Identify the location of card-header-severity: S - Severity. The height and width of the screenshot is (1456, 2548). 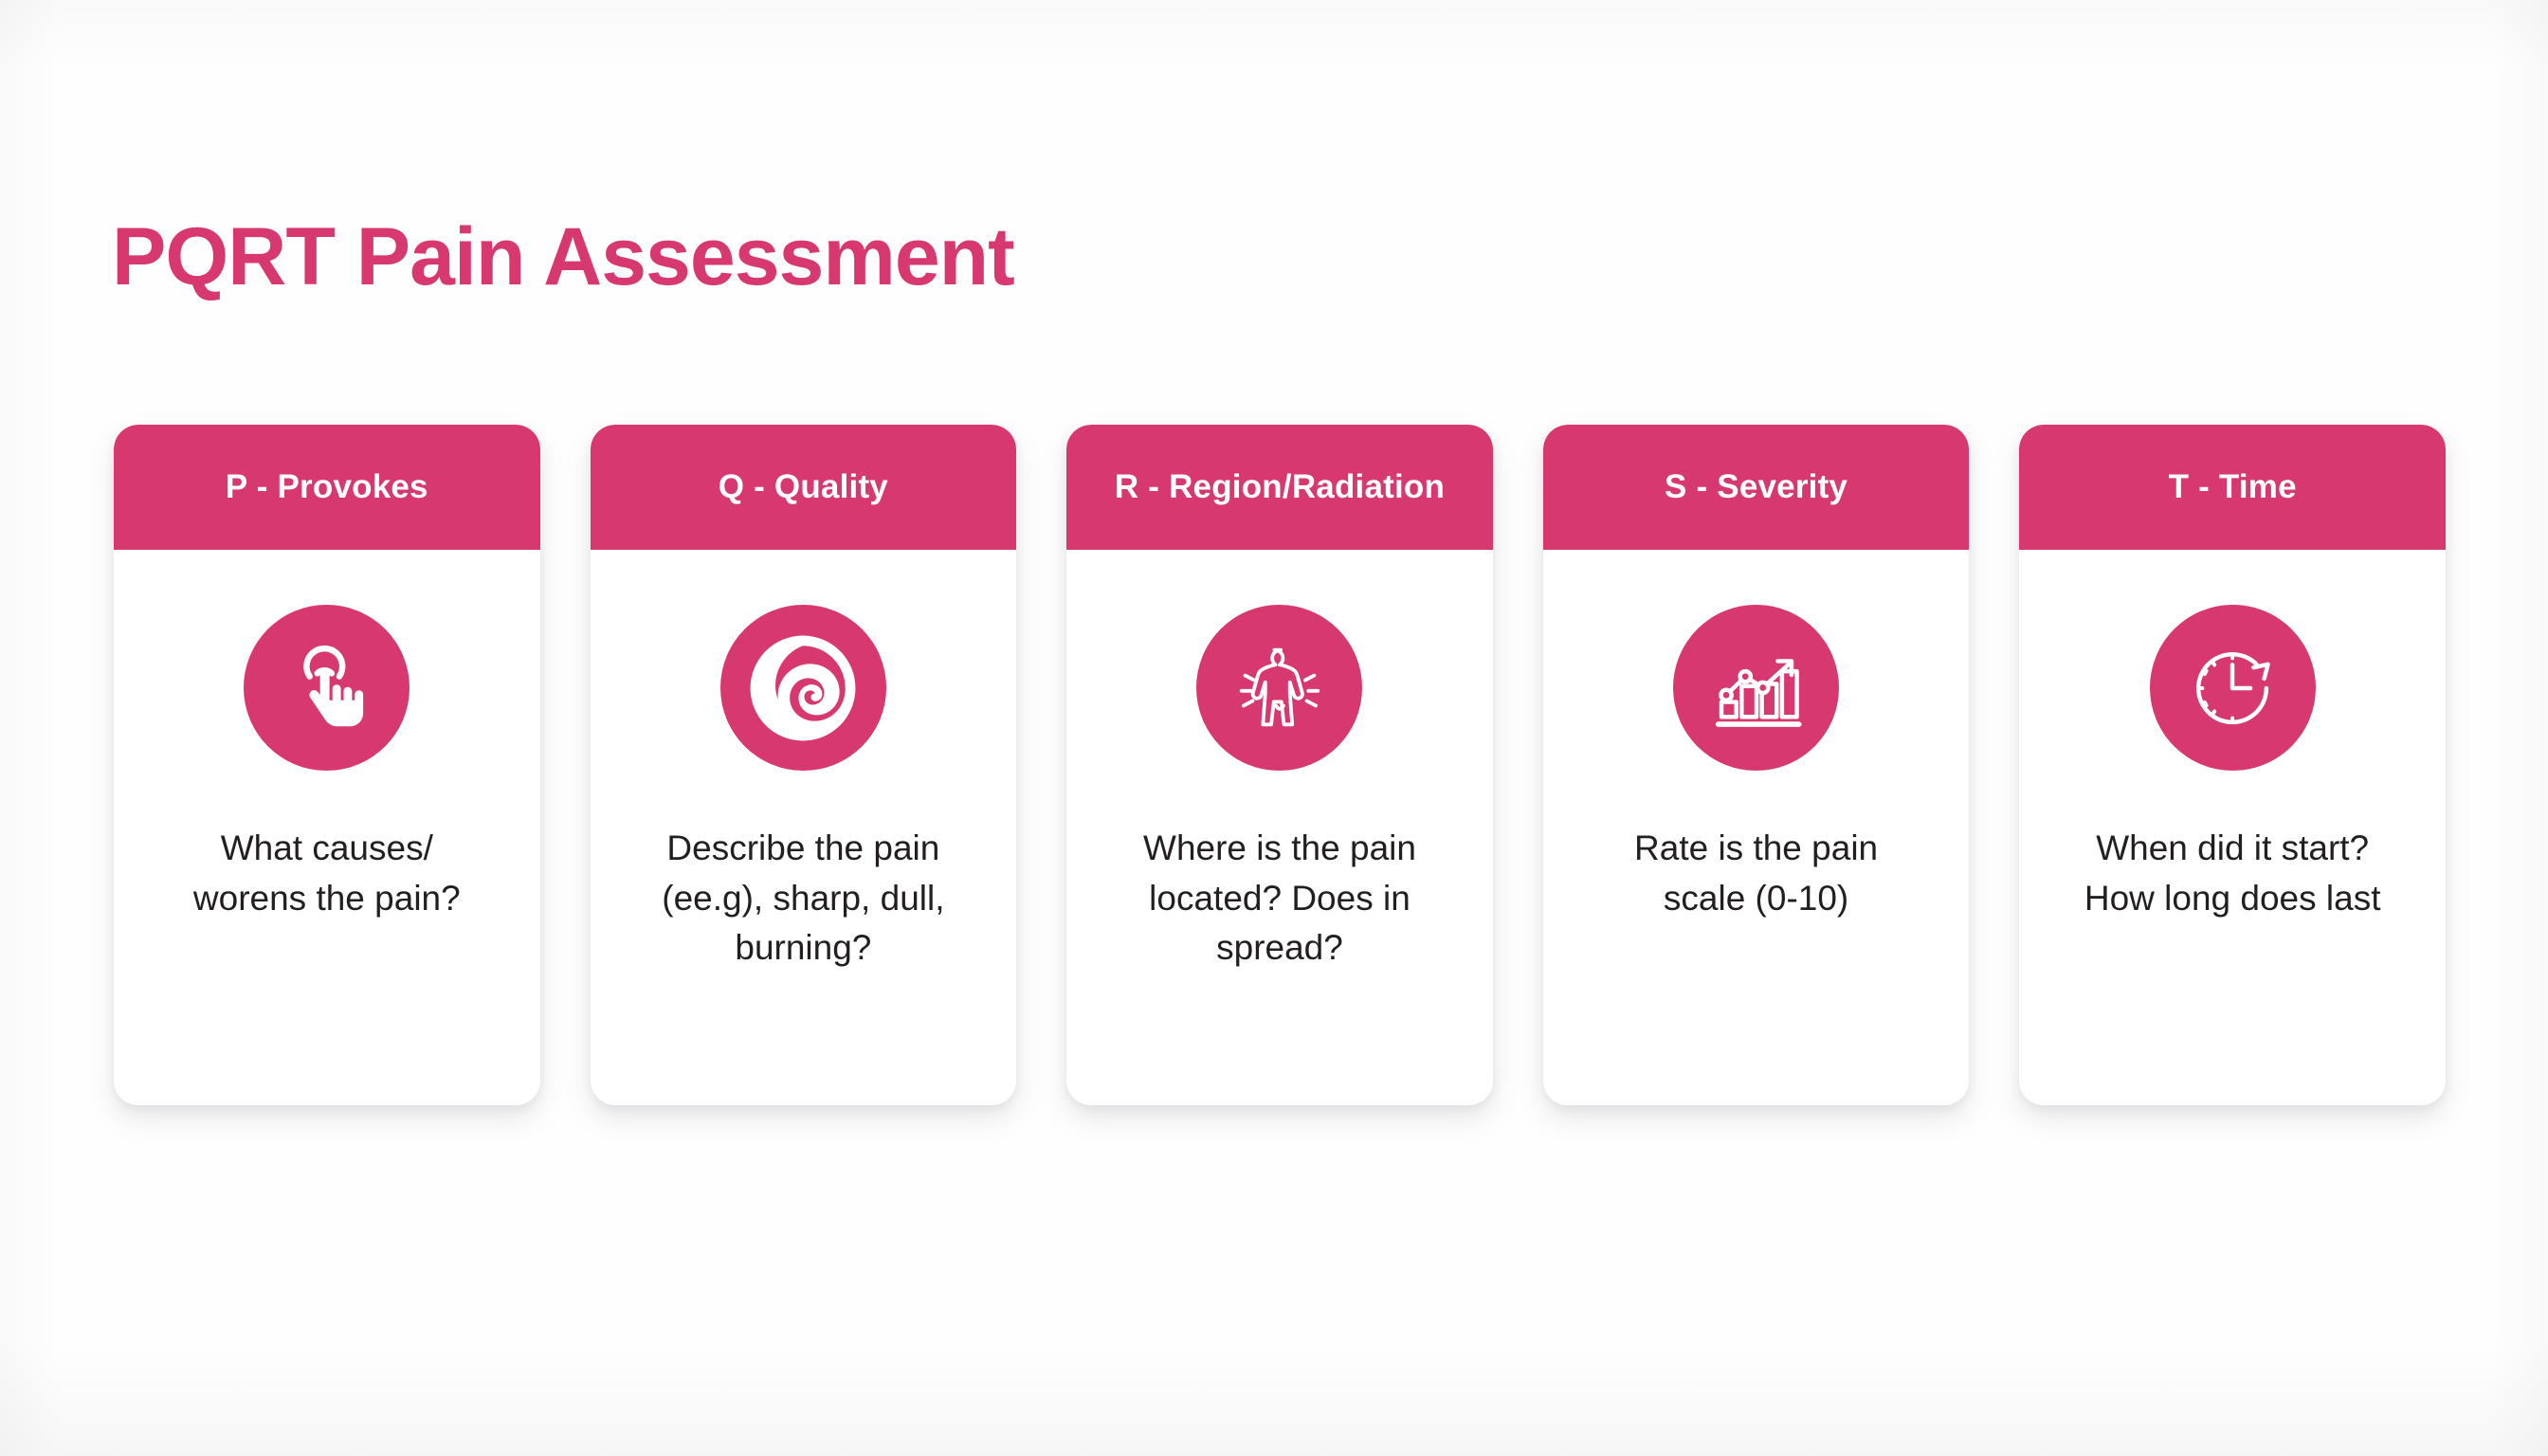
(1756, 487).